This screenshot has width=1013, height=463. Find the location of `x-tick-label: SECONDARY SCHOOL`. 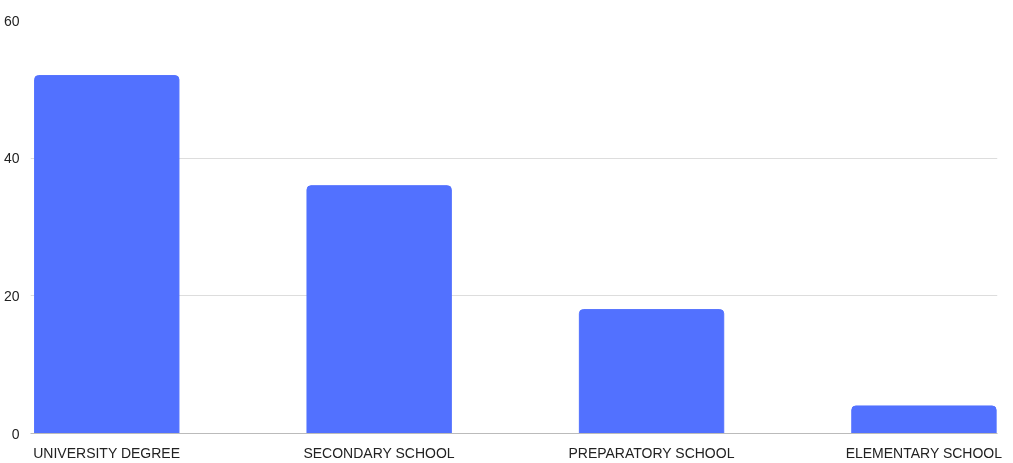

x-tick-label: SECONDARY SCHOOL is located at coordinates (379, 452).